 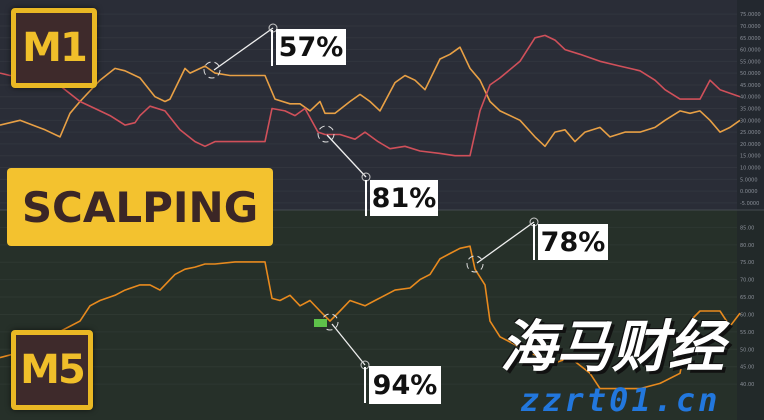 What do you see at coordinates (750, 51) in the screenshot?
I see `y-tick-label: 60.0000` at bounding box center [750, 51].